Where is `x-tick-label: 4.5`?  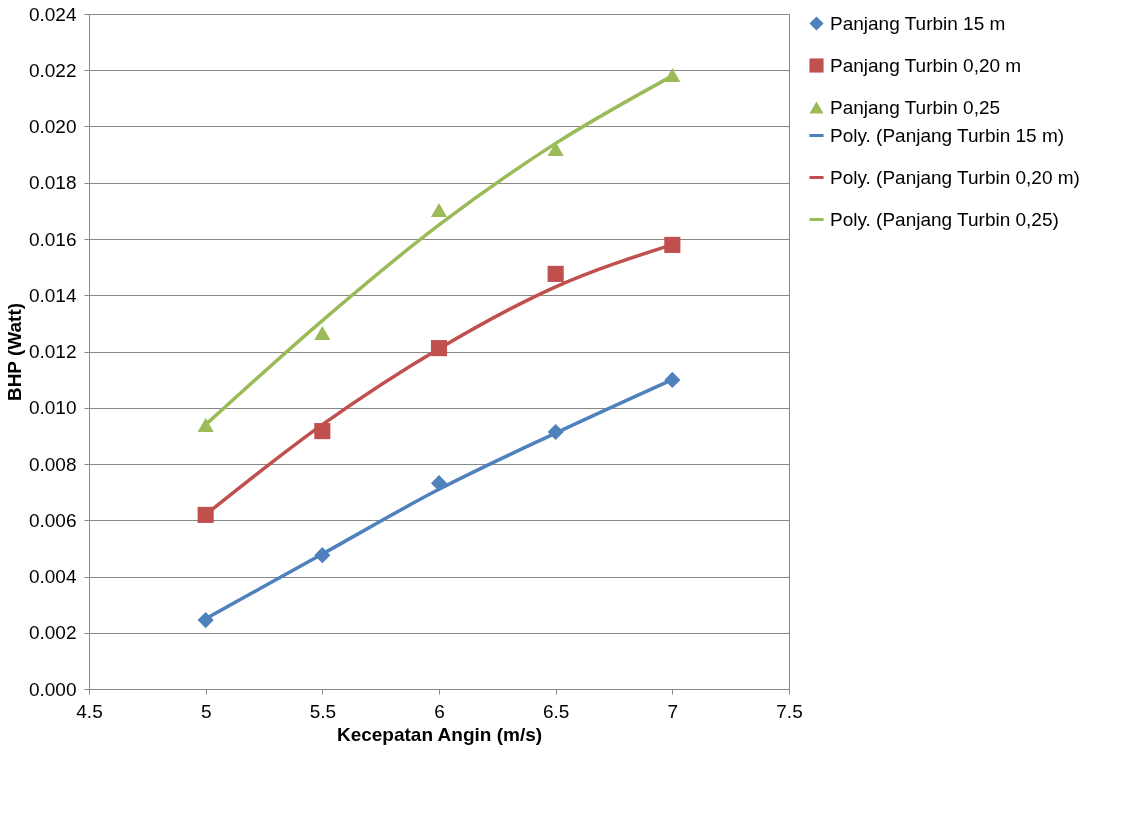 x-tick-label: 4.5 is located at coordinates (89, 711).